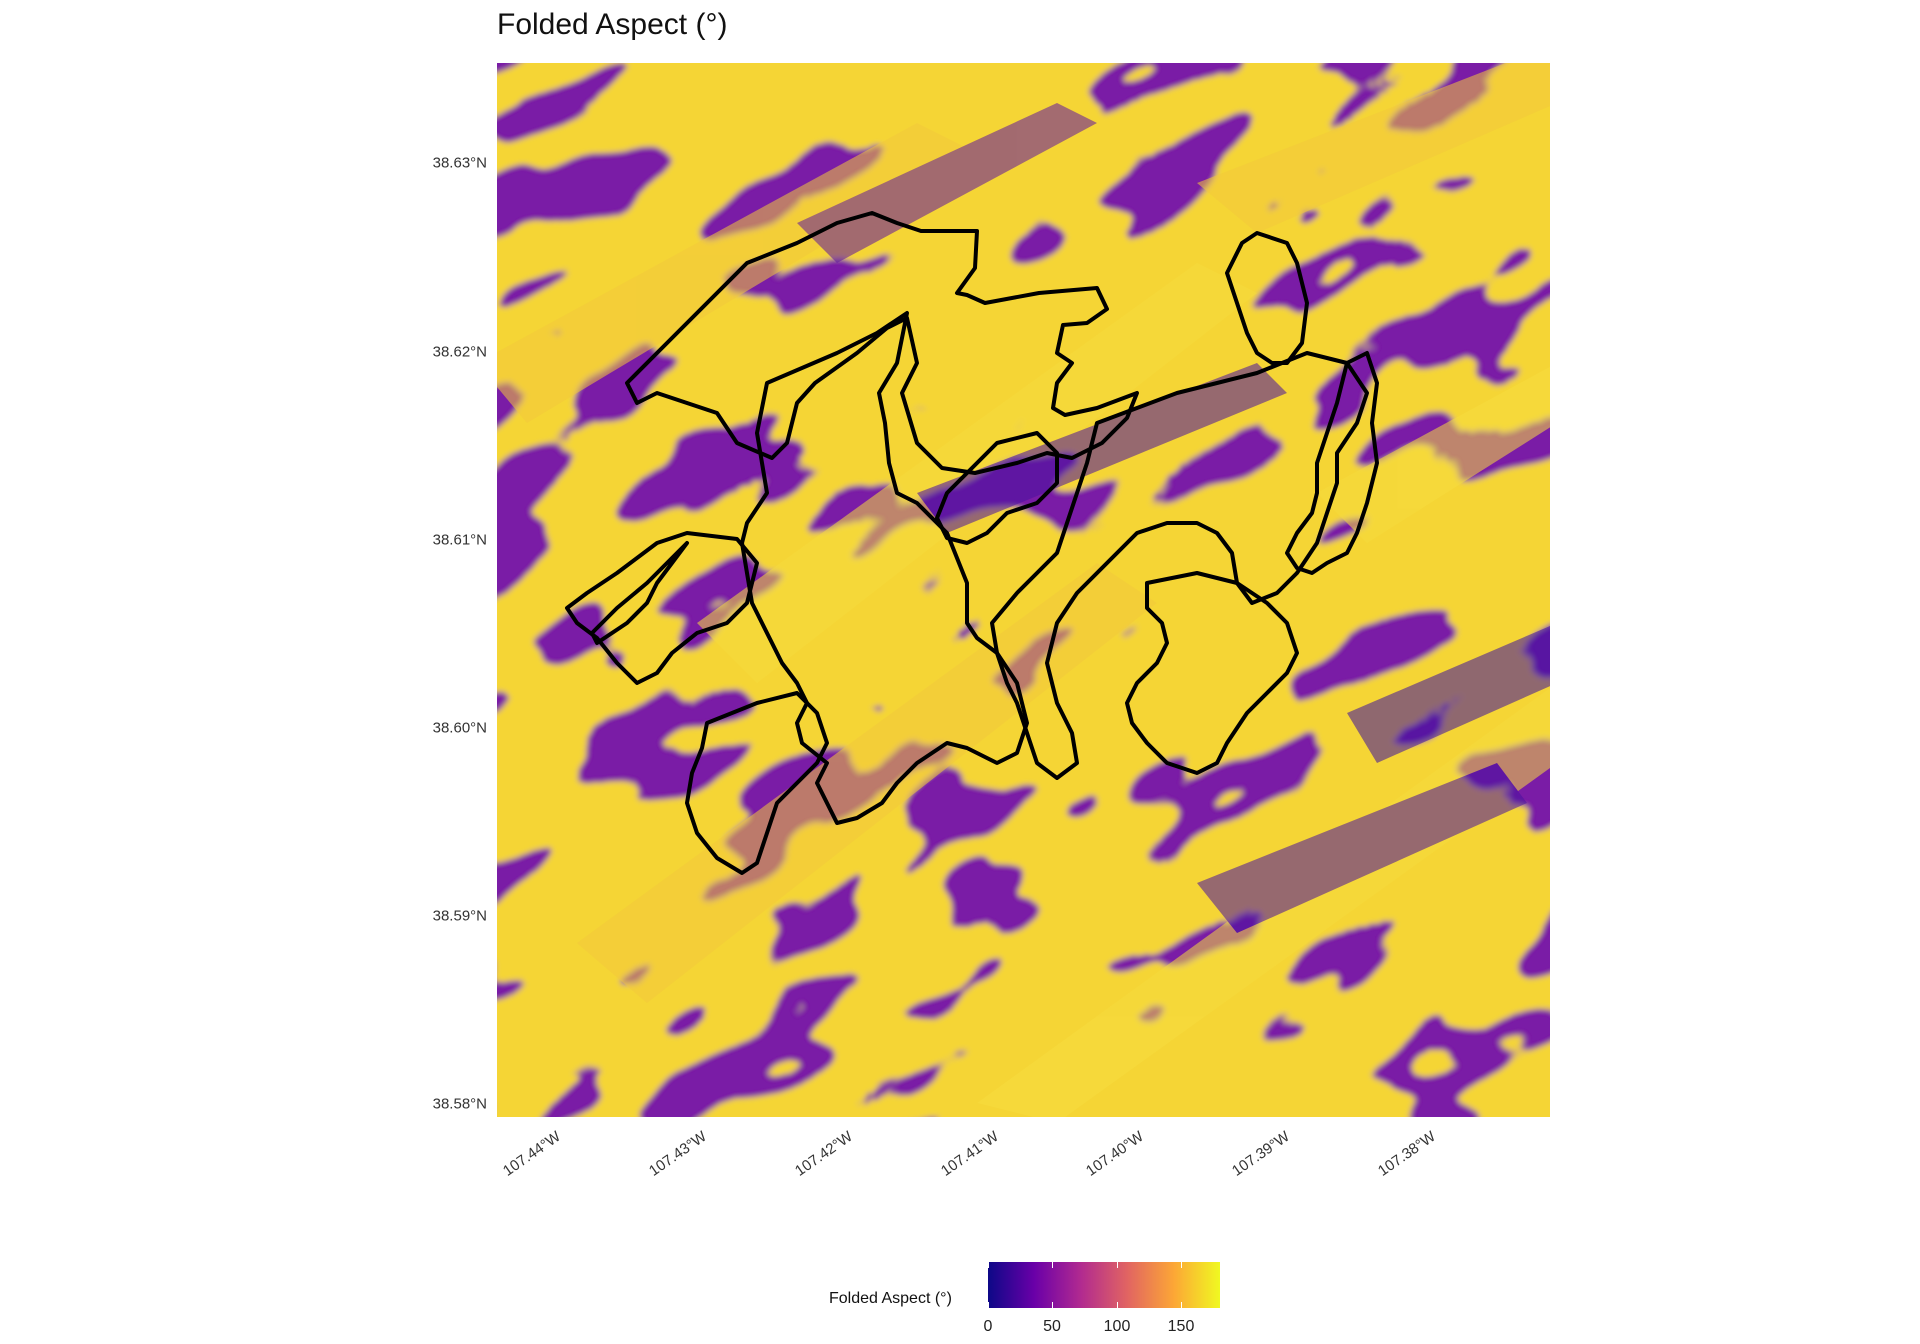 This screenshot has width=1920, height=1344. I want to click on plot-title: Folded Aspect (°), so click(612, 24).